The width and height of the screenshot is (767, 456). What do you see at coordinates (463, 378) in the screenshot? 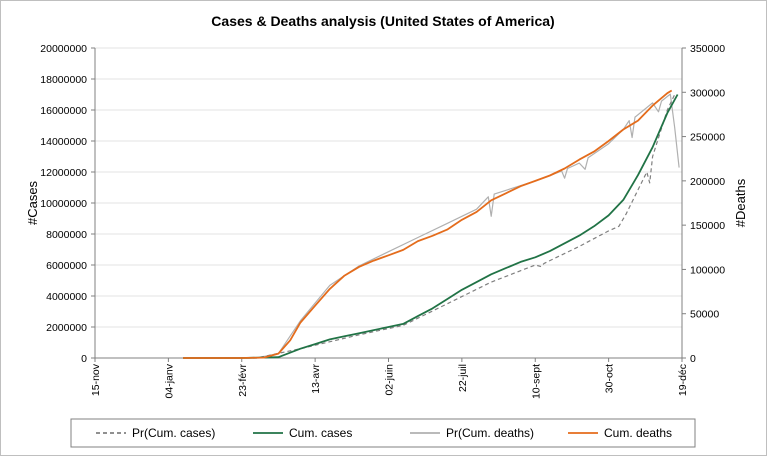
I see `x-tick-label: 22-juil` at bounding box center [463, 378].